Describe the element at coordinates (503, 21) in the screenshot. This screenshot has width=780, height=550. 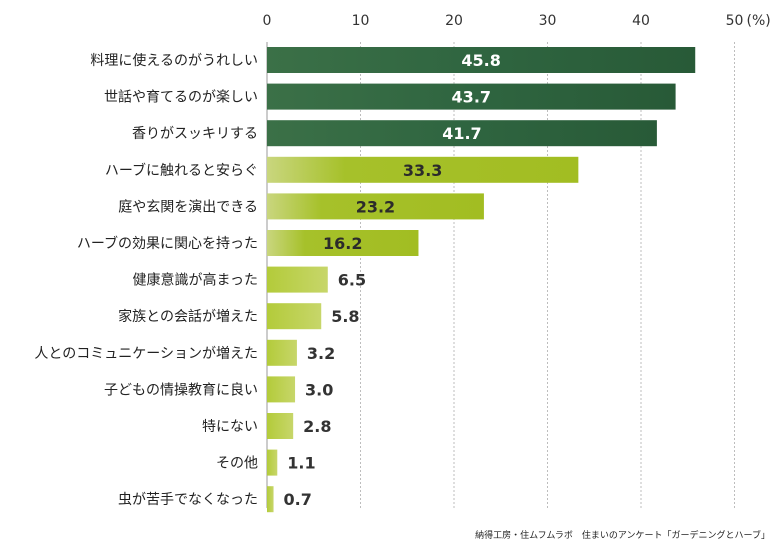
I see `x-axis-ticks: 0 10 20 30 40 50` at that location.